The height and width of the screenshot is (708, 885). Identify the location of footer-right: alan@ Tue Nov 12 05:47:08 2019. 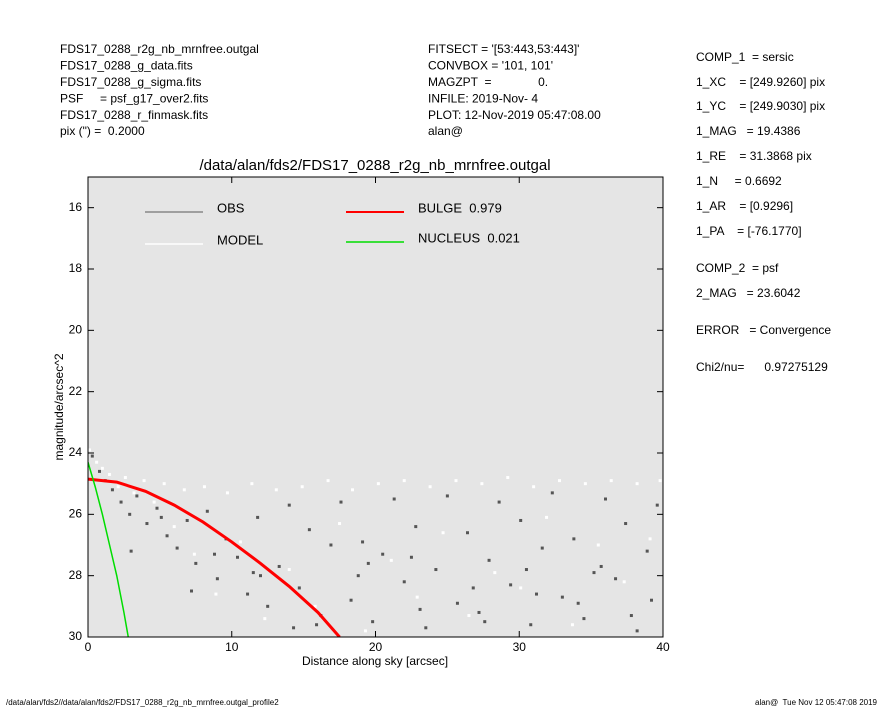
(816, 702).